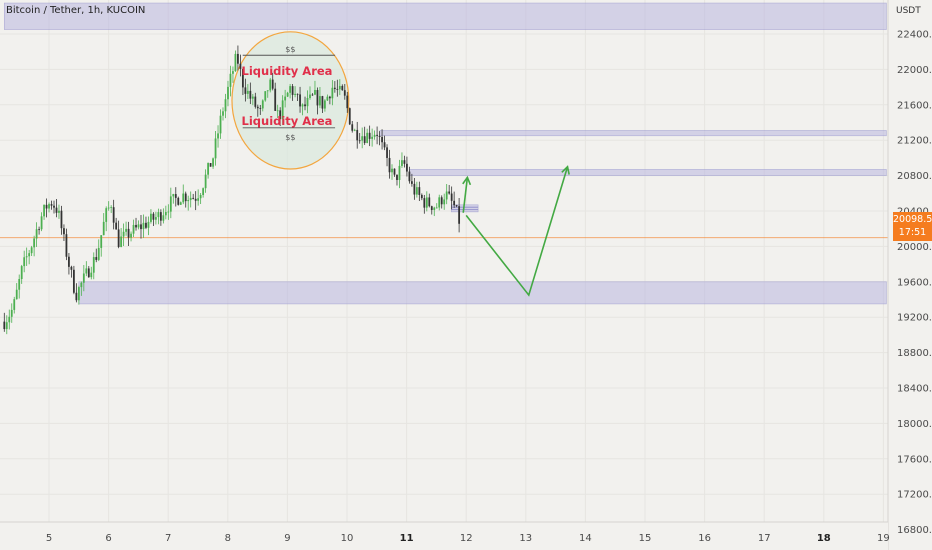 This screenshot has width=932, height=550. Describe the element at coordinates (168, 538) in the screenshot. I see `time-tick-label: 7` at that location.